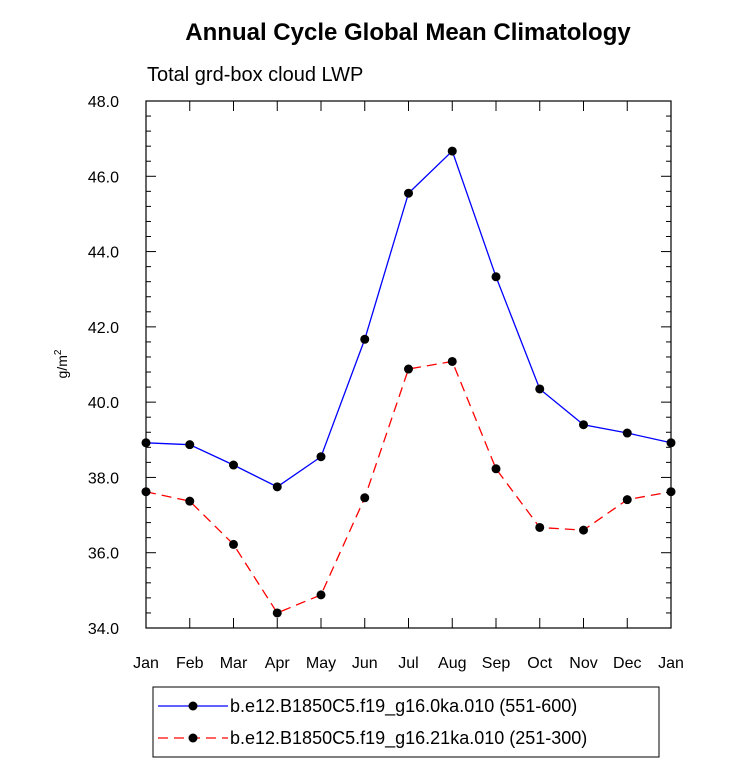  I want to click on y-axis-label-superscript: 2, so click(58, 352).